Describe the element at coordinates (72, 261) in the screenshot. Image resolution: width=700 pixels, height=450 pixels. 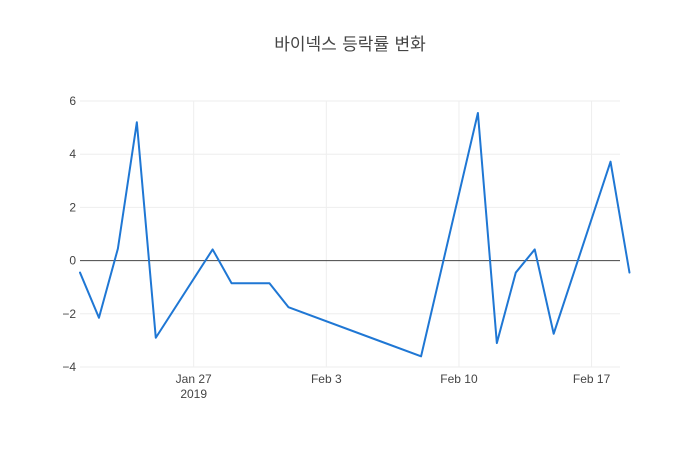
I see `y-tick-label: 0` at that location.